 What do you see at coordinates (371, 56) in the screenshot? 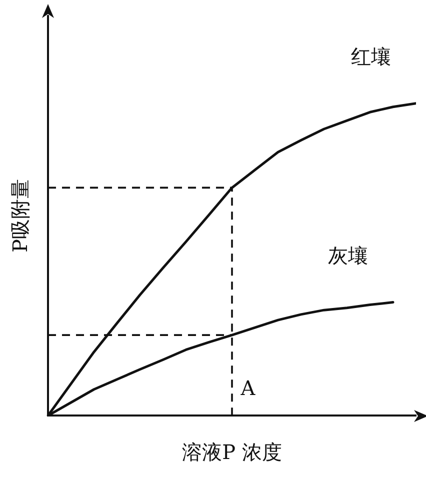
I see `series-label: 红壤` at bounding box center [371, 56].